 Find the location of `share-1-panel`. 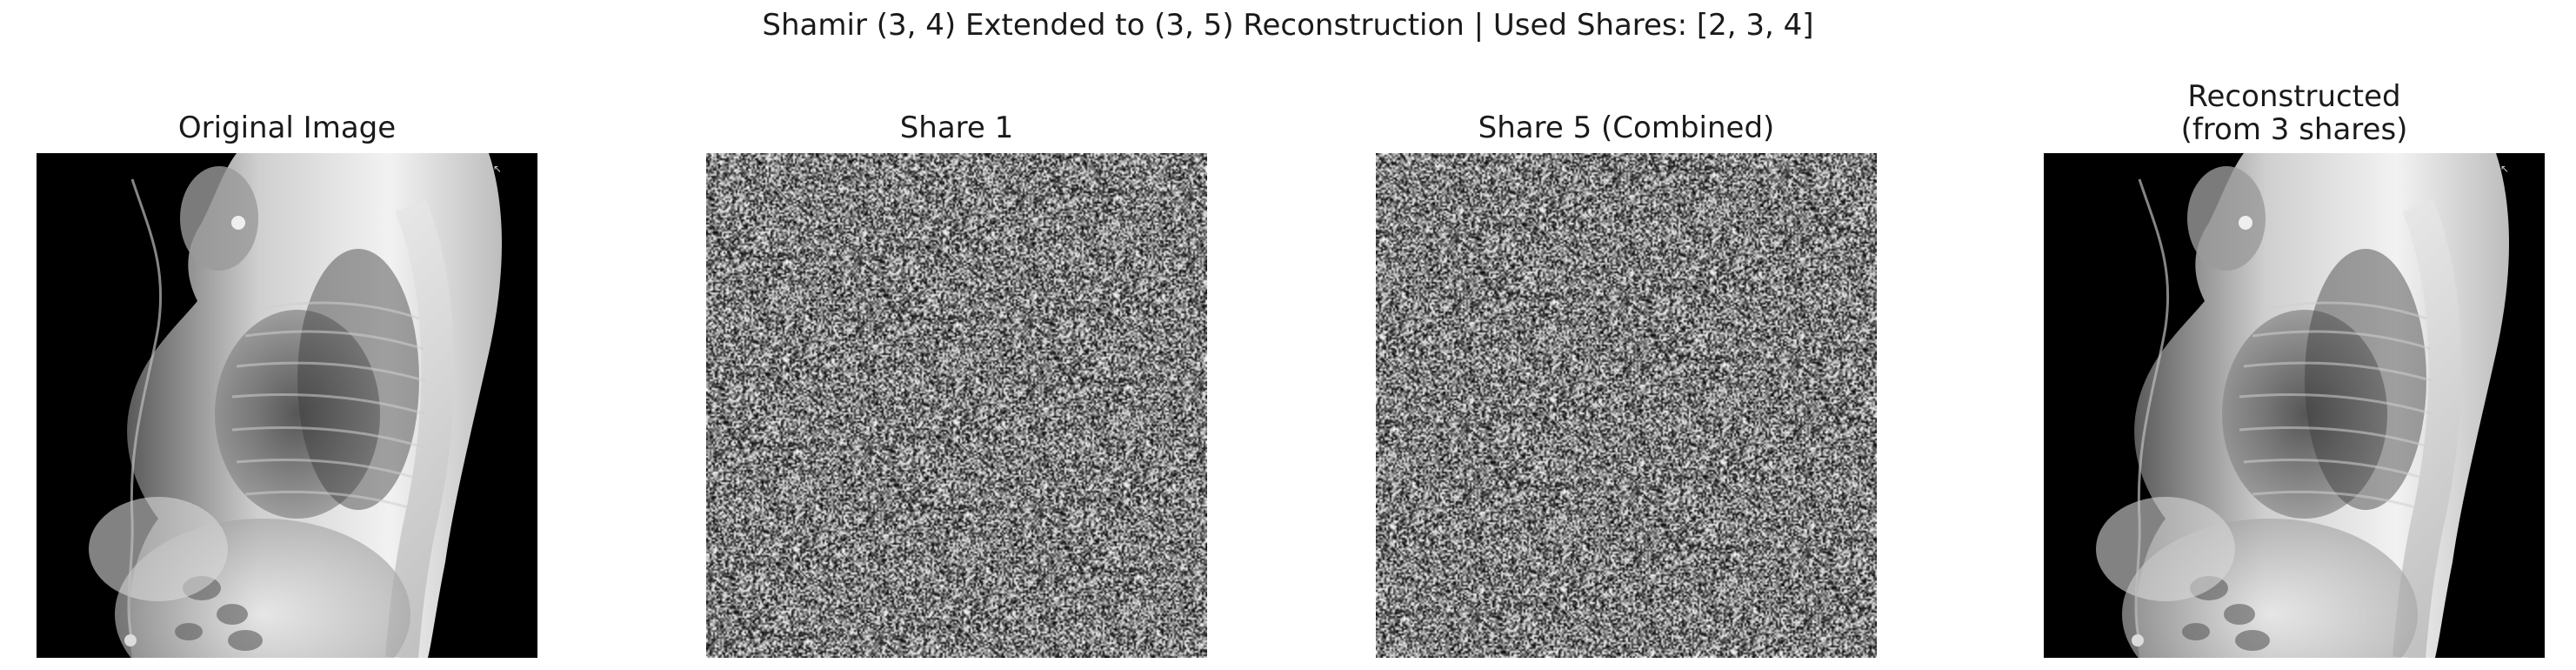

share-1-panel is located at coordinates (956, 405).